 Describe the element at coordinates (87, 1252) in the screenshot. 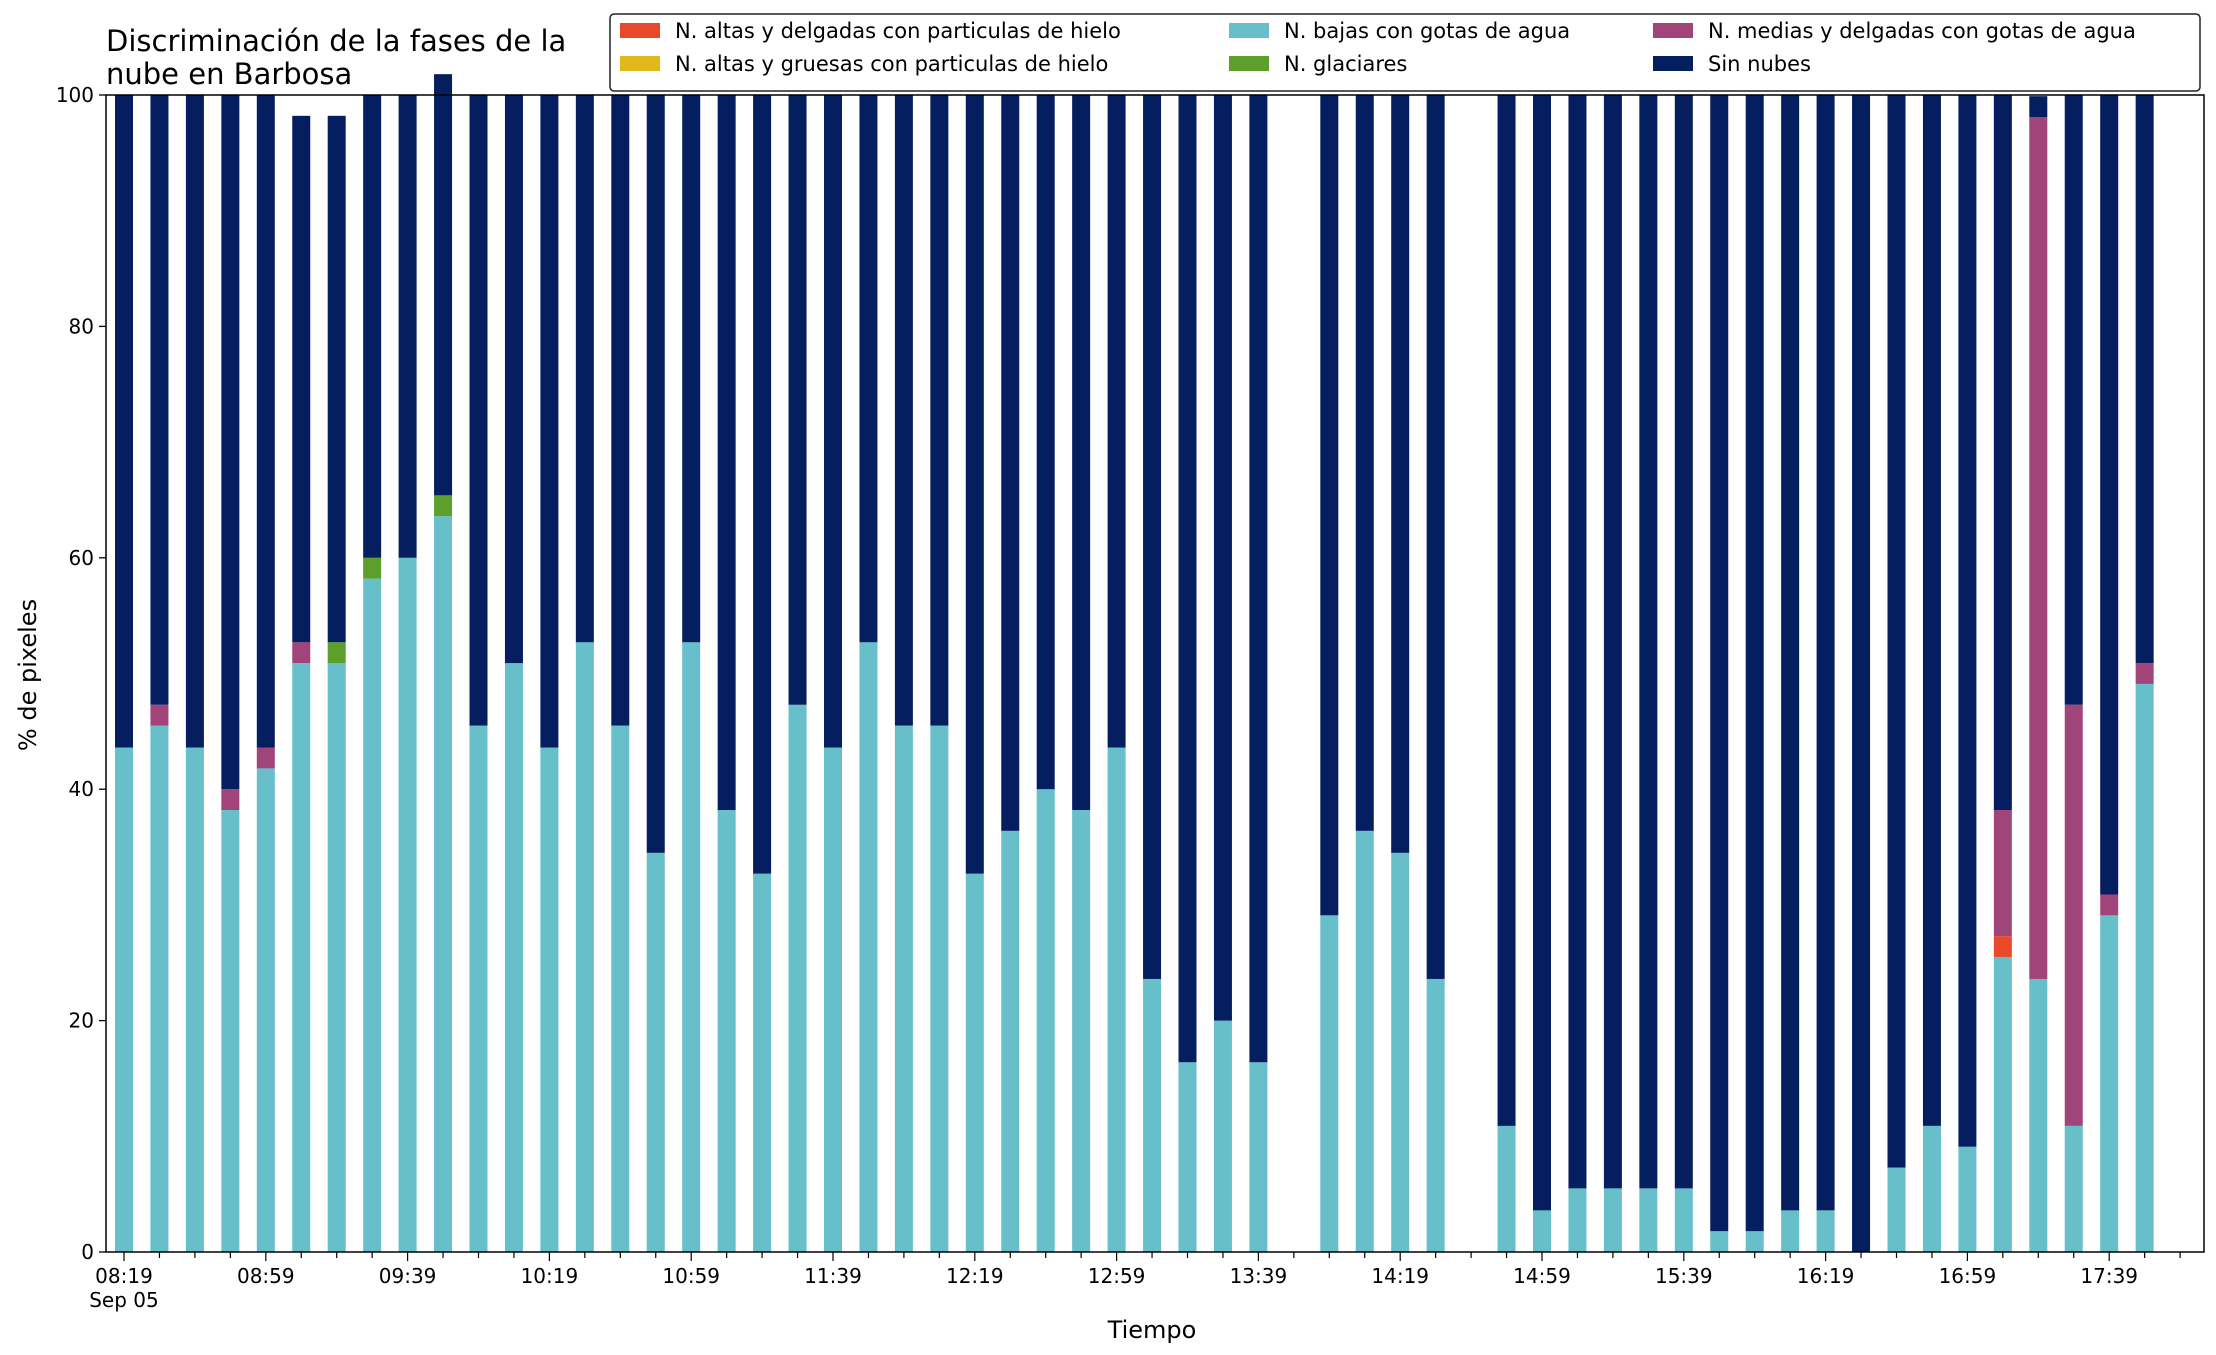

I see `y-tick-label: 0` at that location.